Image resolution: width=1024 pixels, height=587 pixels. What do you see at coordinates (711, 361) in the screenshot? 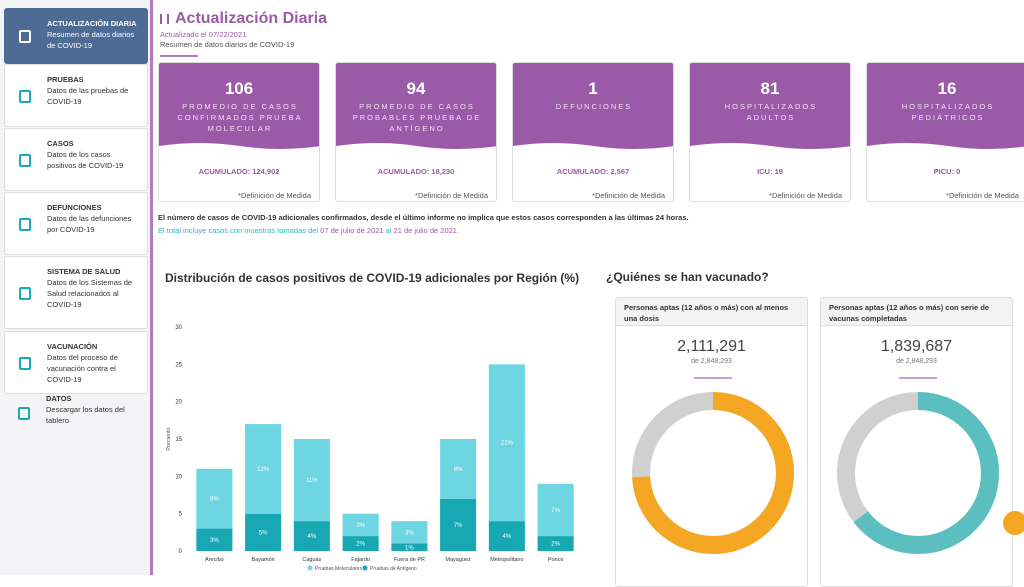
I see `eligible-total: de 2,848,293` at bounding box center [711, 361].